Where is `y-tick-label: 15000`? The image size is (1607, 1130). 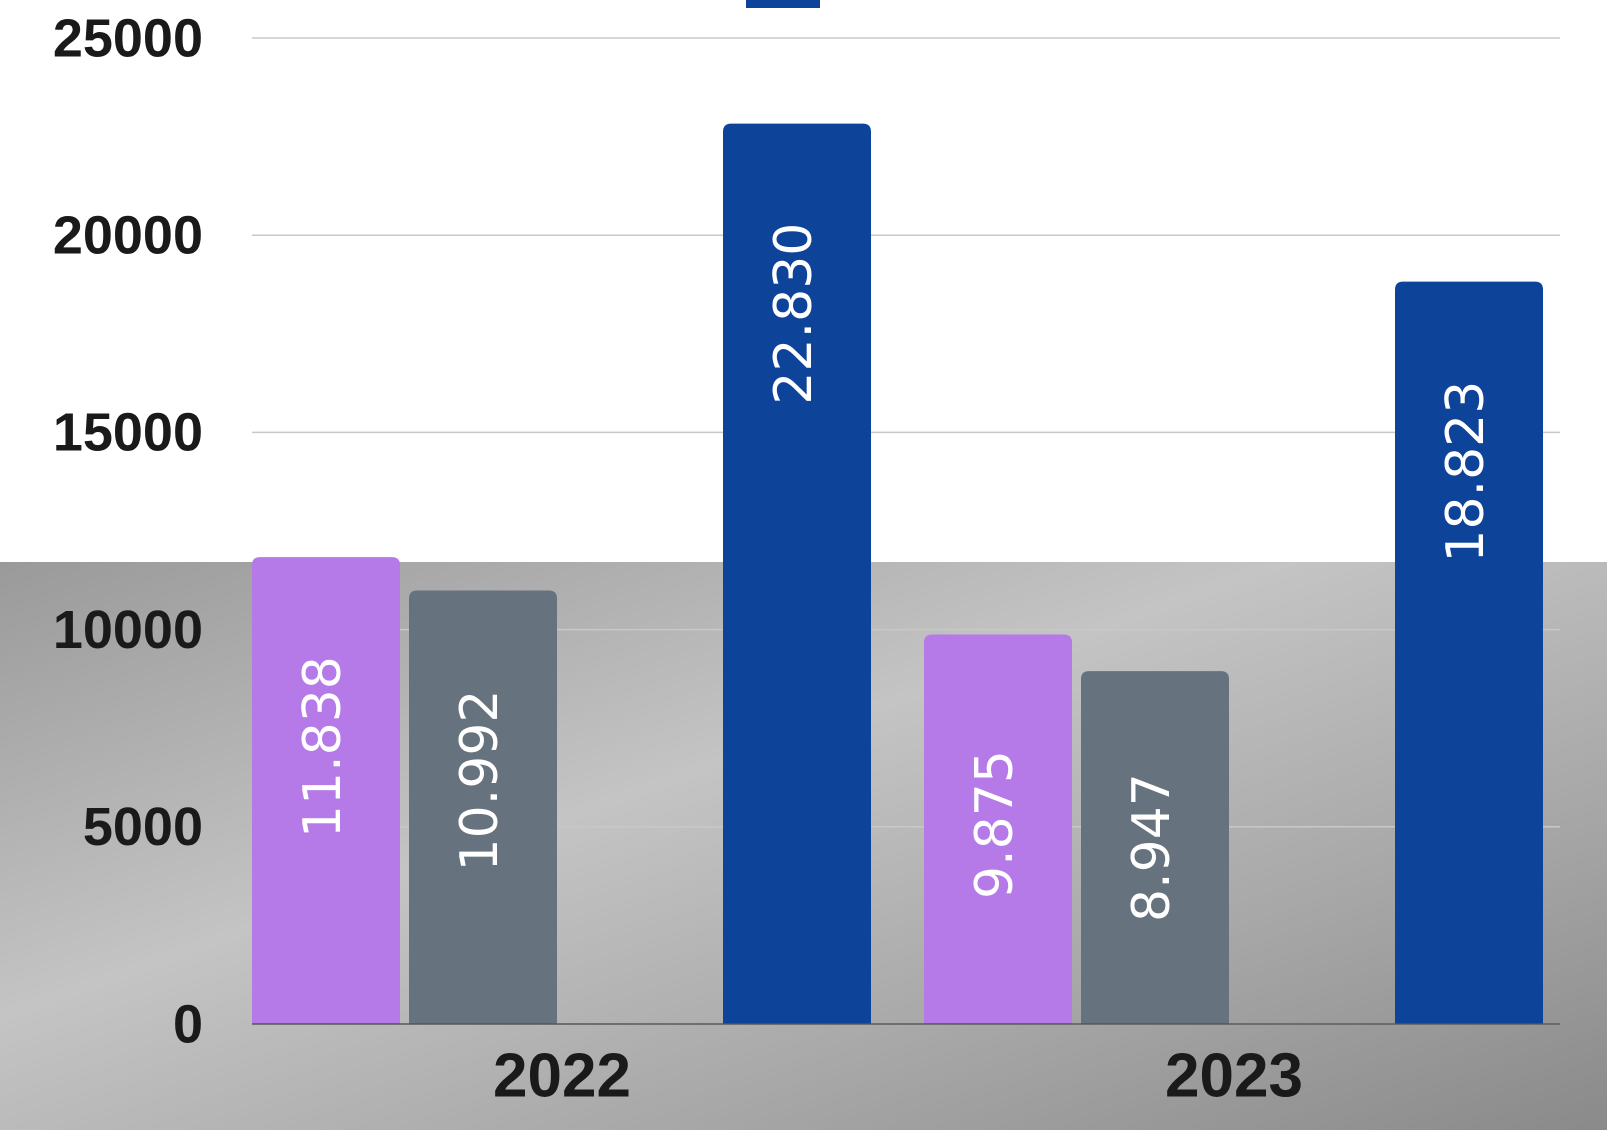 y-tick-label: 15000 is located at coordinates (128, 433).